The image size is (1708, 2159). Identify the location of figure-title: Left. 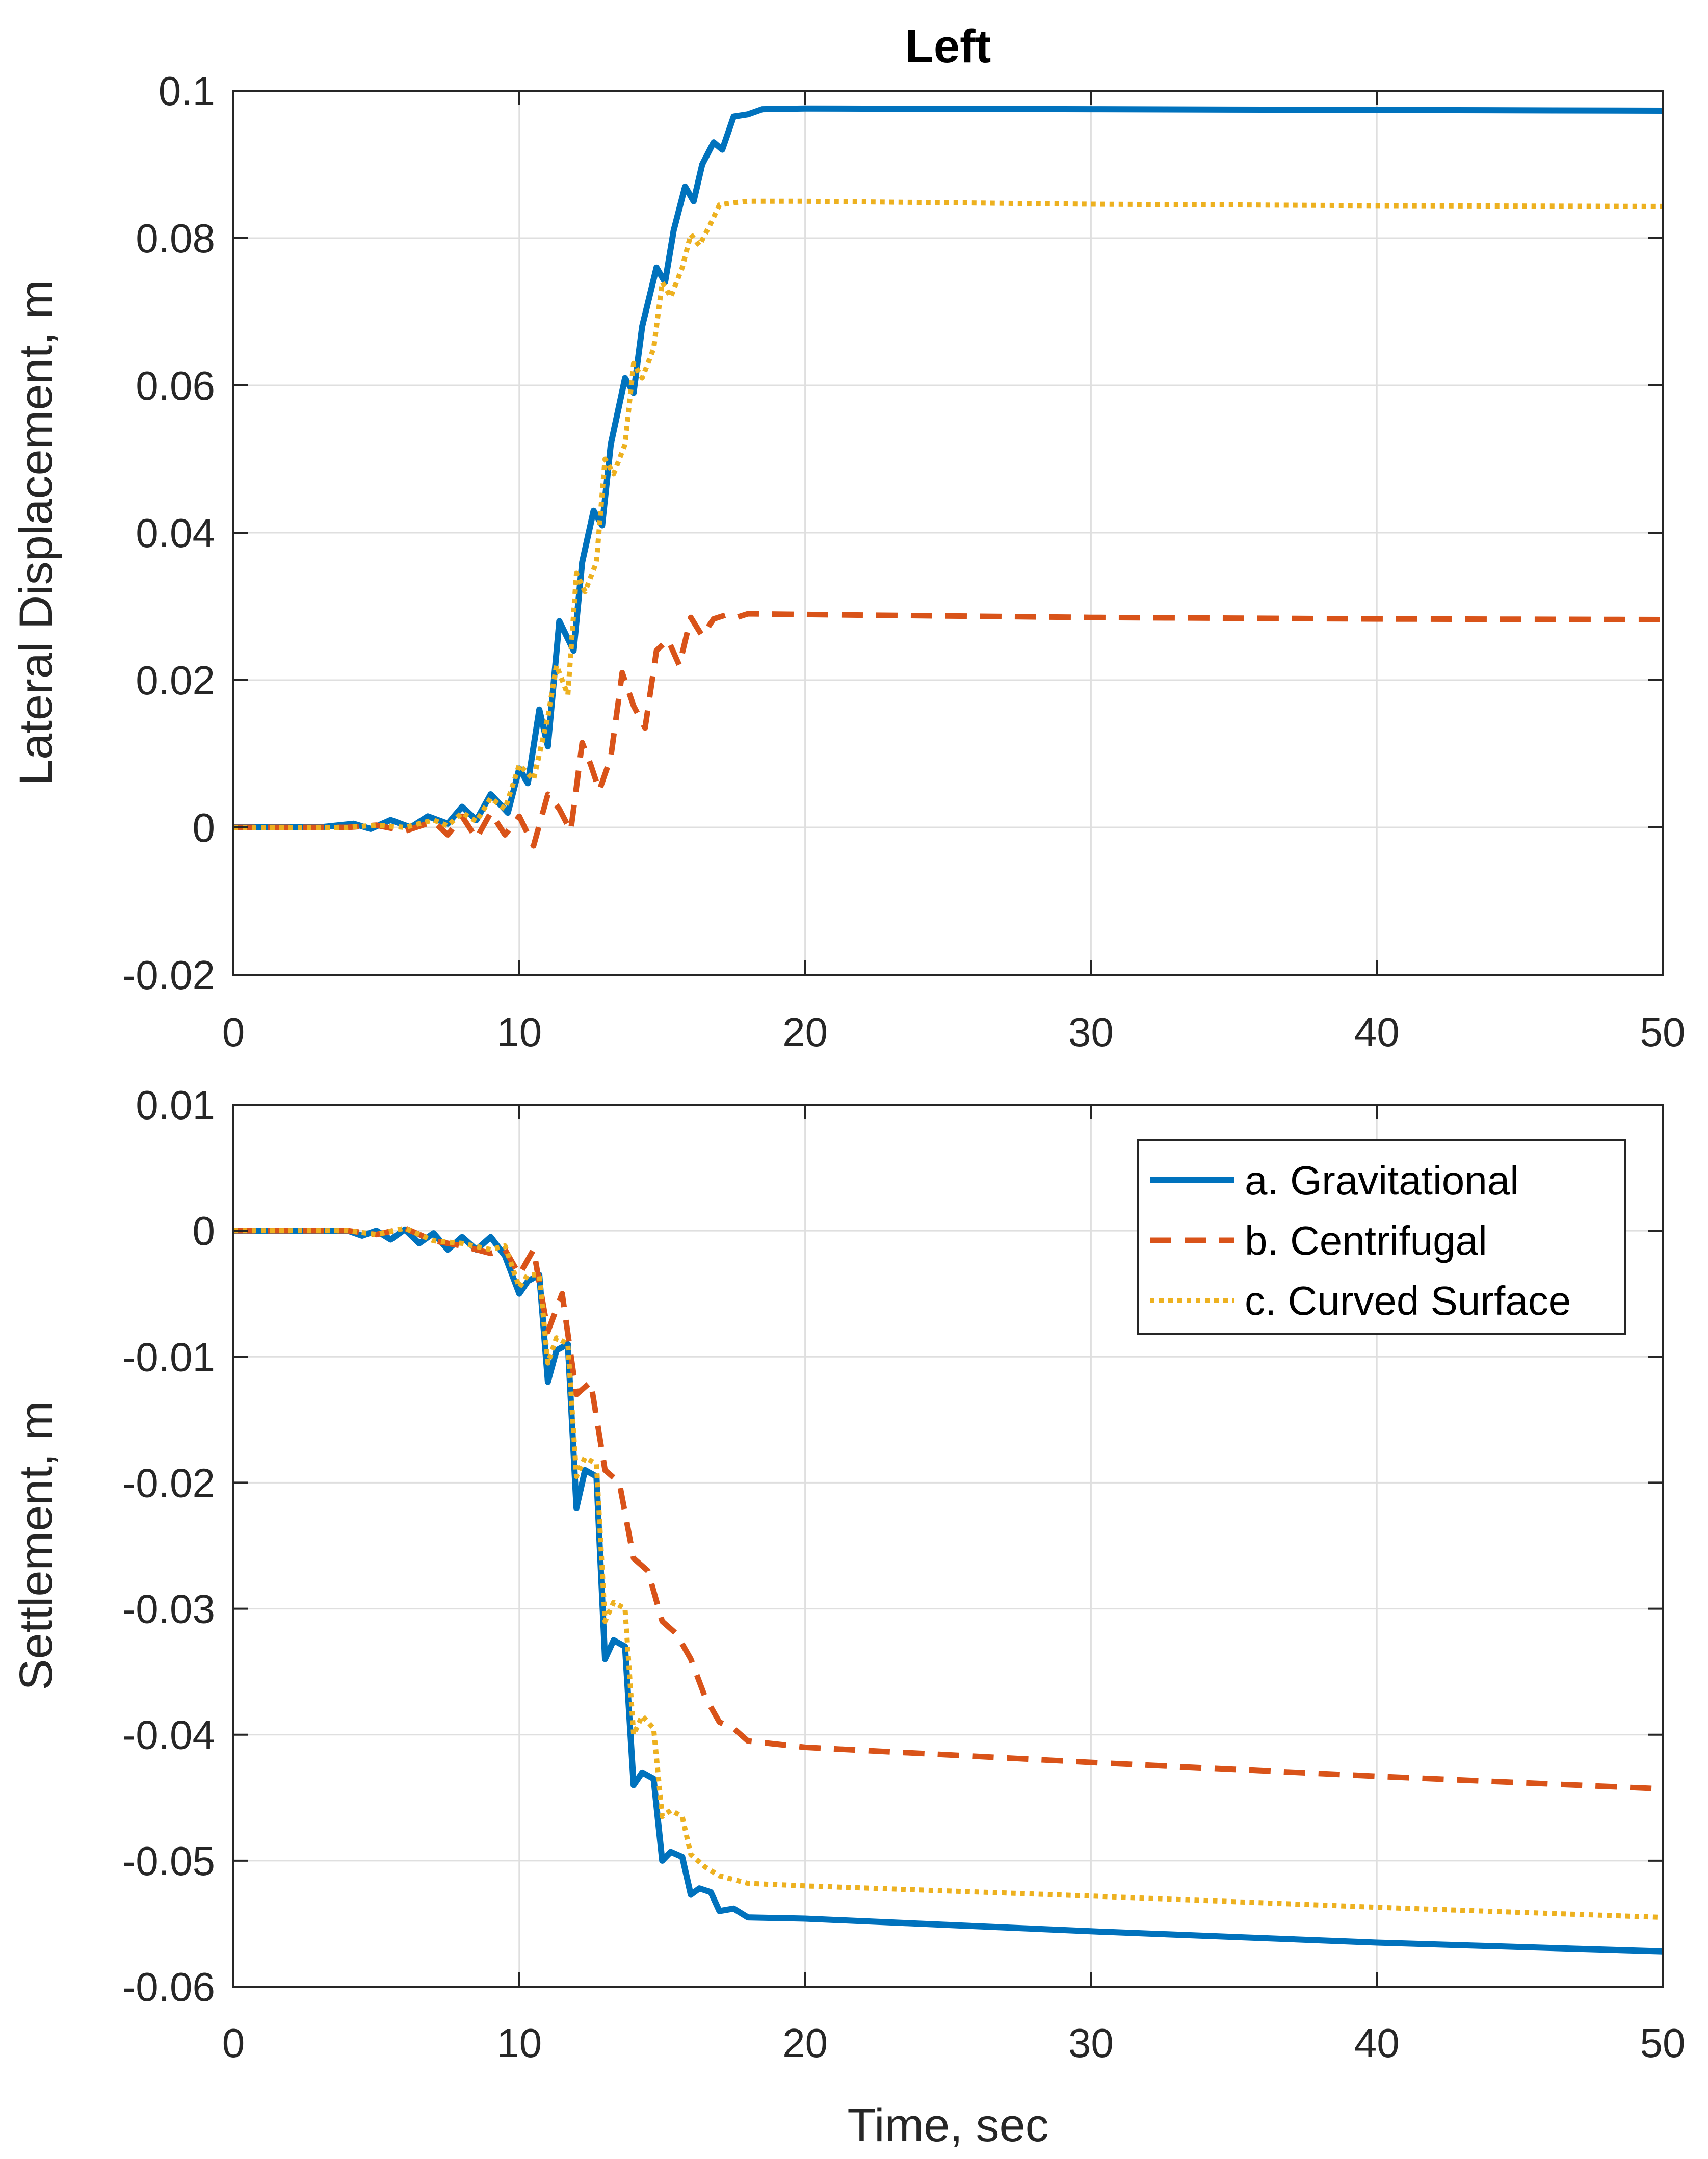
(948, 46).